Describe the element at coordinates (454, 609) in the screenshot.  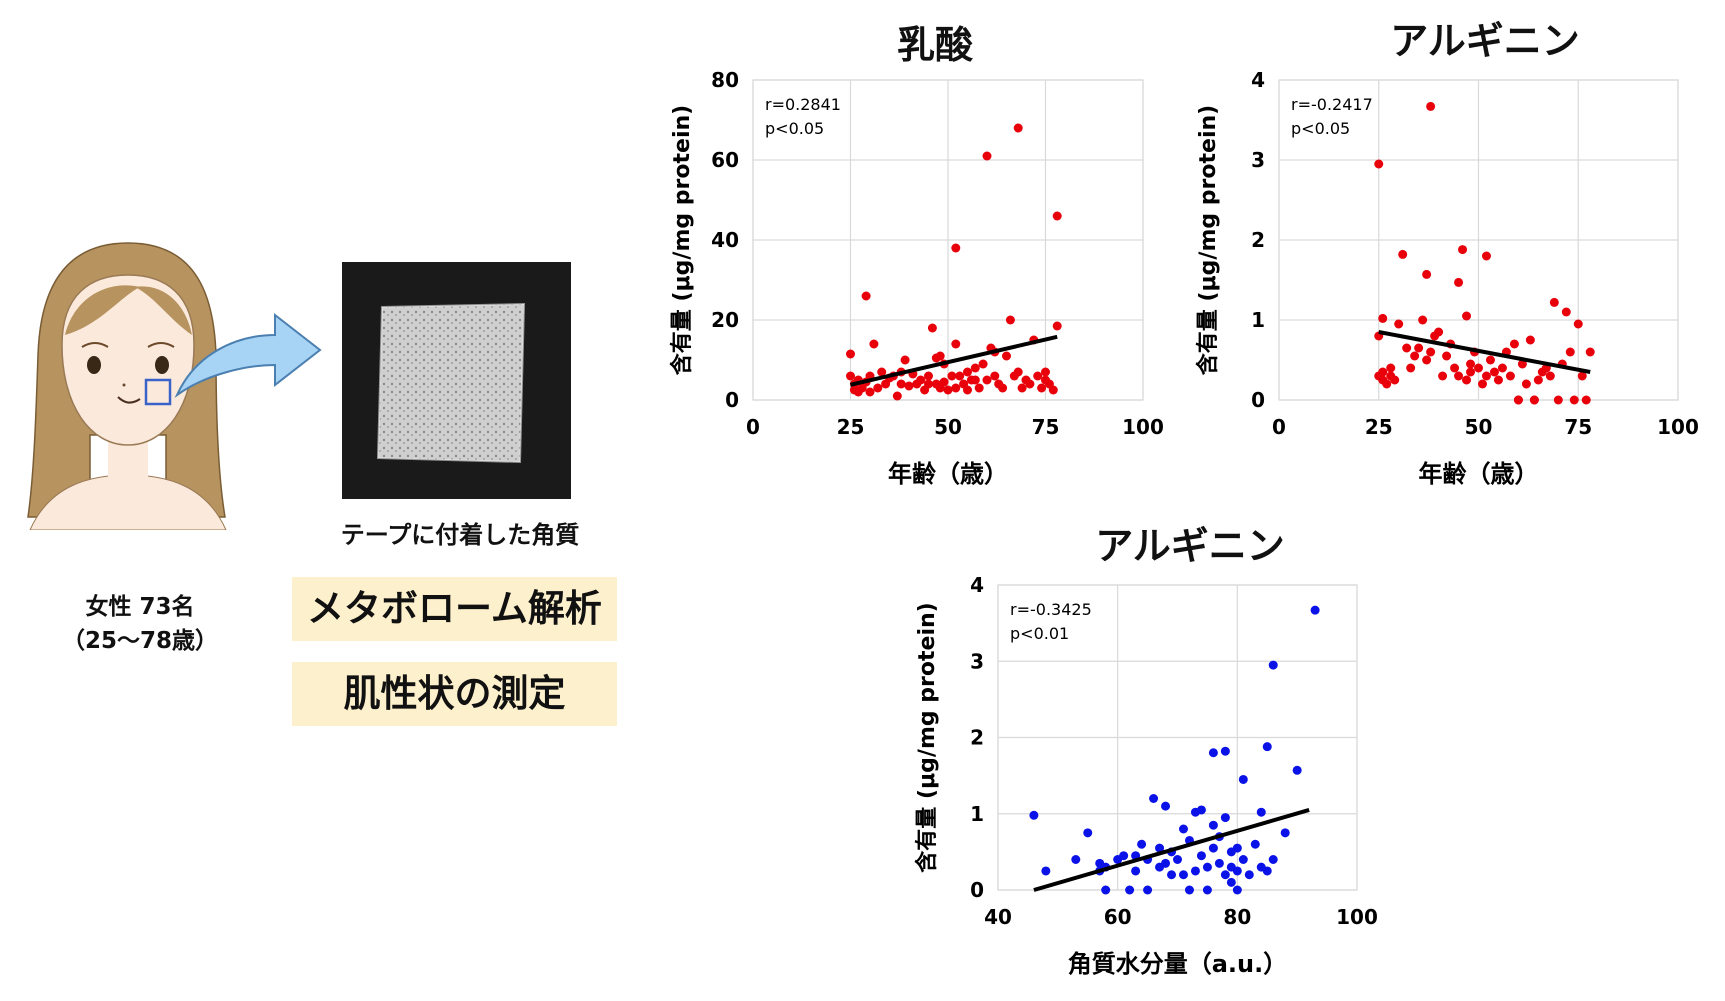
I see `metabolome-badge: メタボローム解析` at that location.